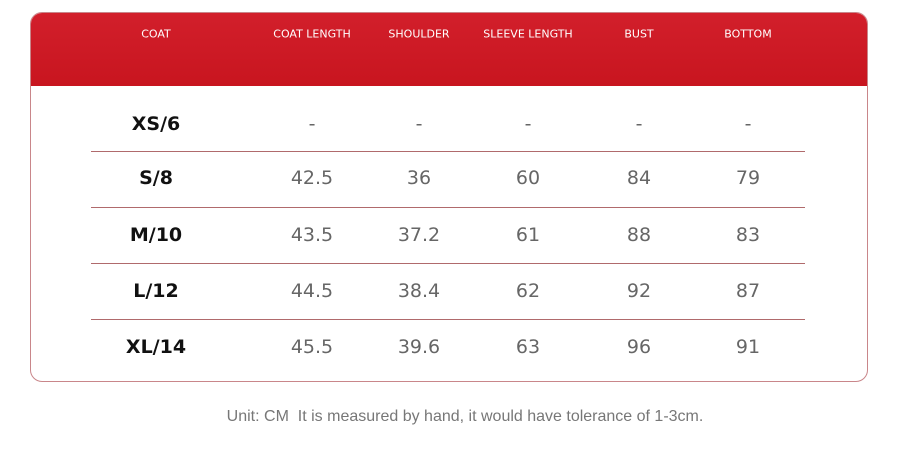  I want to click on header-cell: COAT, so click(156, 34).